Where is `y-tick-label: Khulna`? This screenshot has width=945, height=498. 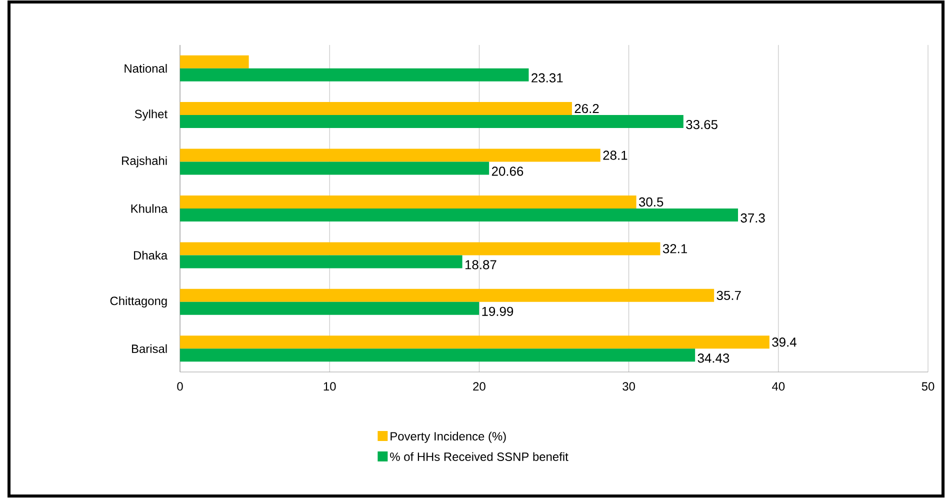 y-tick-label: Khulna is located at coordinates (149, 208).